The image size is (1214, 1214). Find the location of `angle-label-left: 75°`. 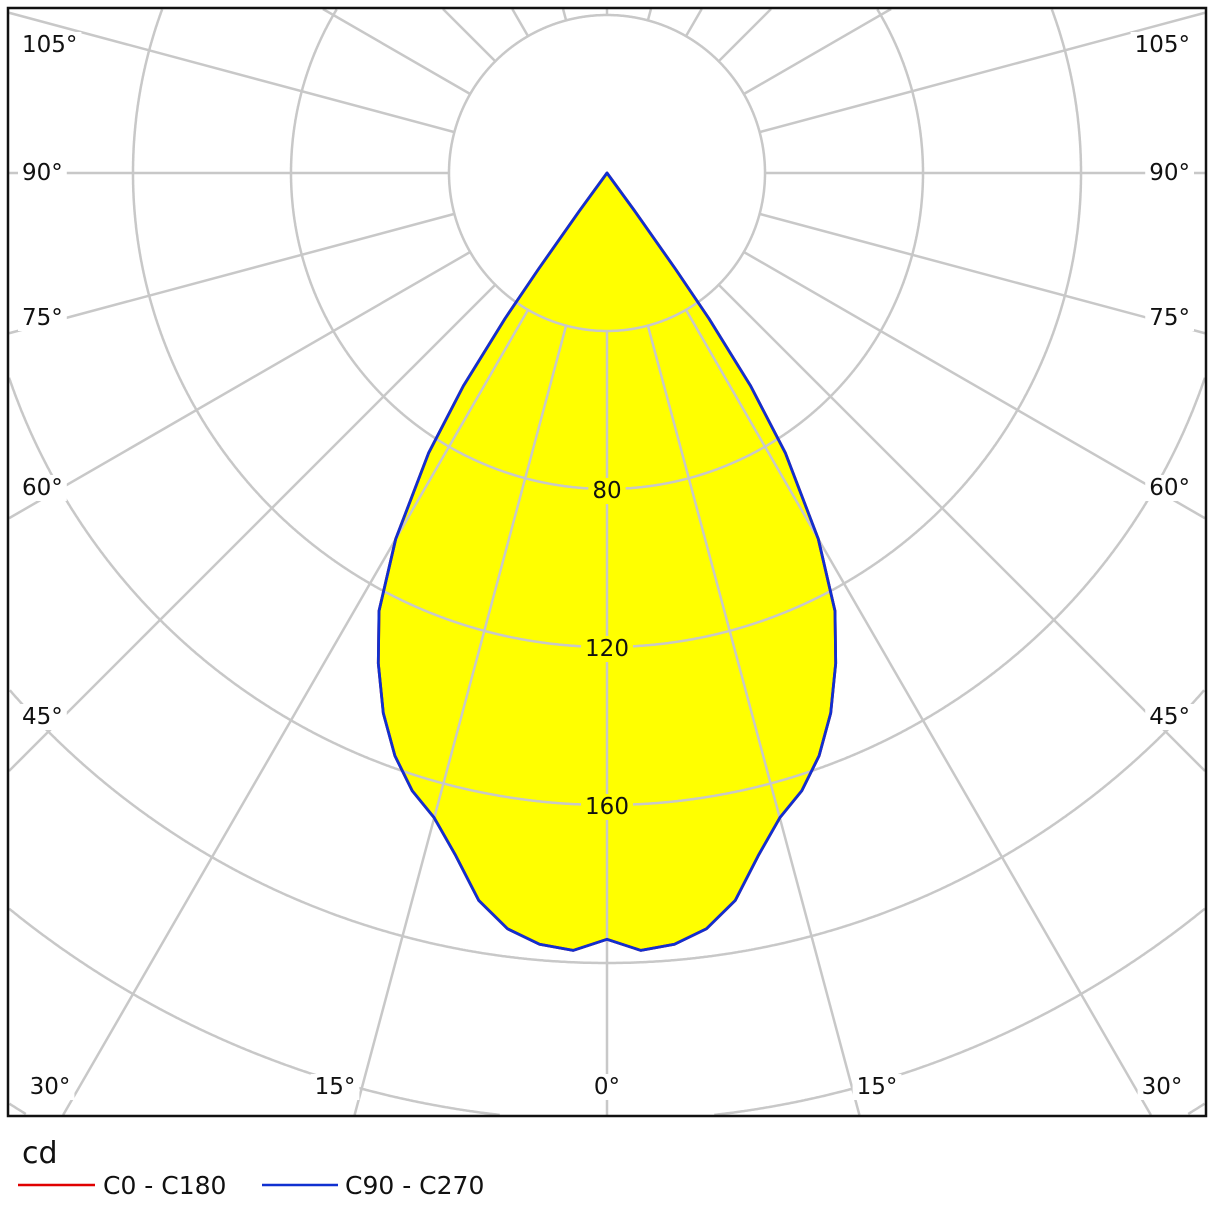

angle-label-left: 75° is located at coordinates (42, 318).